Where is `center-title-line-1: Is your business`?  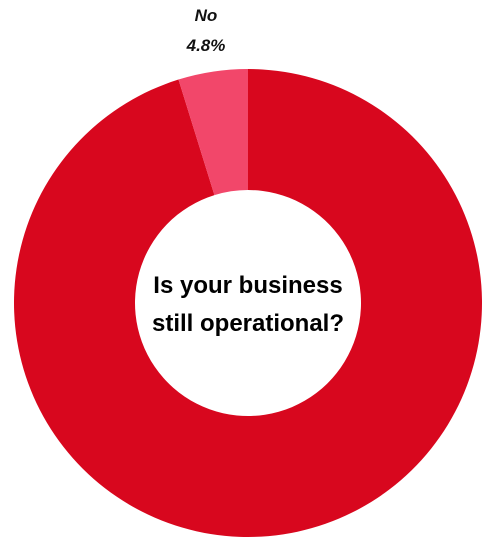 center-title-line-1: Is your business is located at coordinates (247, 285).